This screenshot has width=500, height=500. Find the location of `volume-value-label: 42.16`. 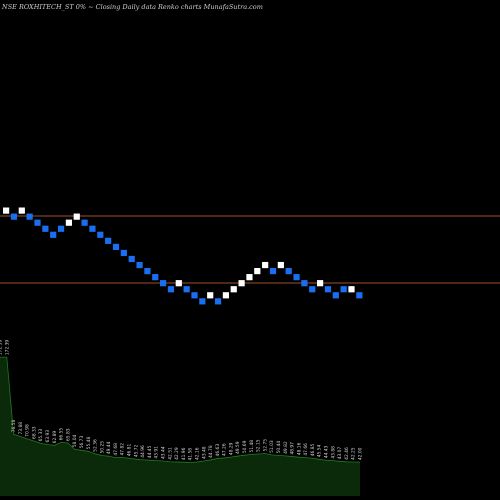

volume-value-label: 42.16 is located at coordinates (197, 453).